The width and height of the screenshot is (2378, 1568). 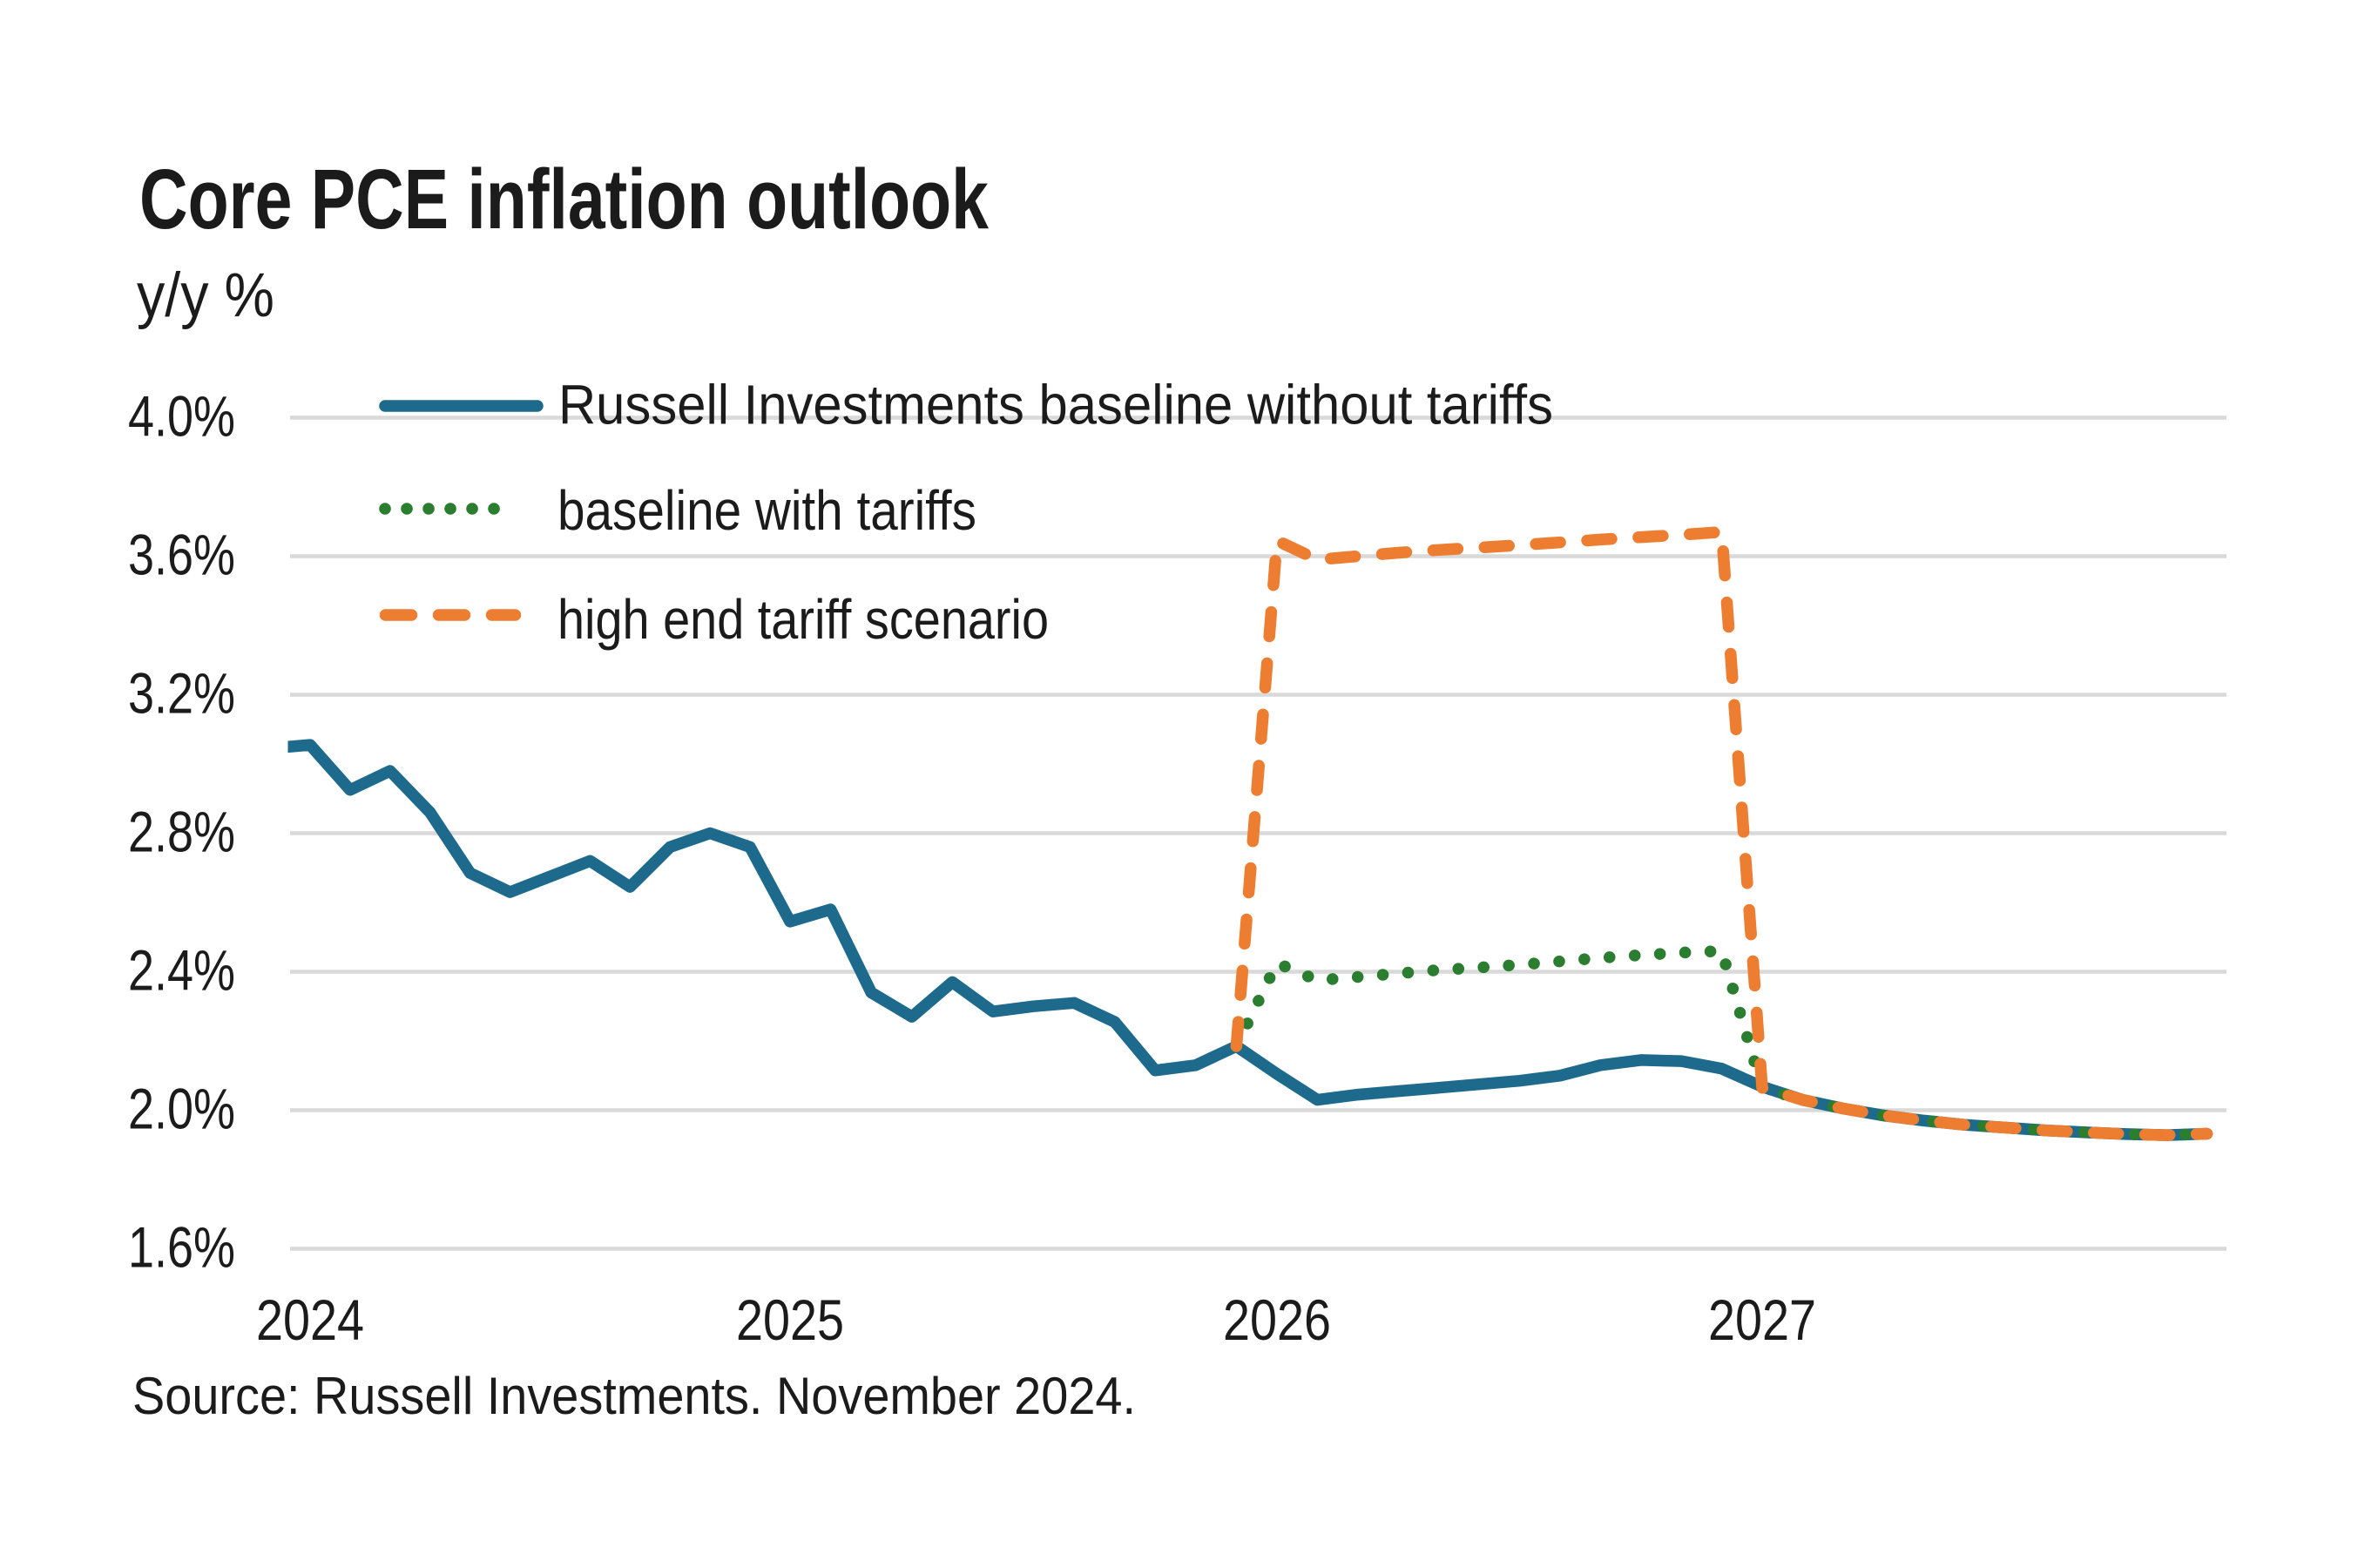 What do you see at coordinates (1277, 1320) in the screenshot?
I see `svg-text: 2026` at bounding box center [1277, 1320].